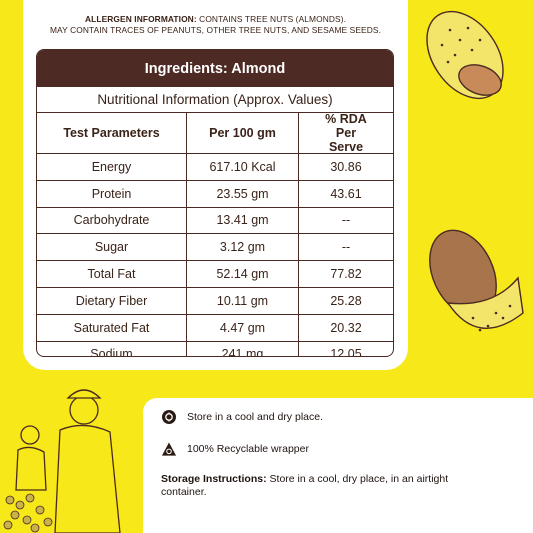 The width and height of the screenshot is (533, 533). Describe the element at coordinates (243, 220) in the screenshot. I see `row-per-100-gm: 13.41 gm` at that location.